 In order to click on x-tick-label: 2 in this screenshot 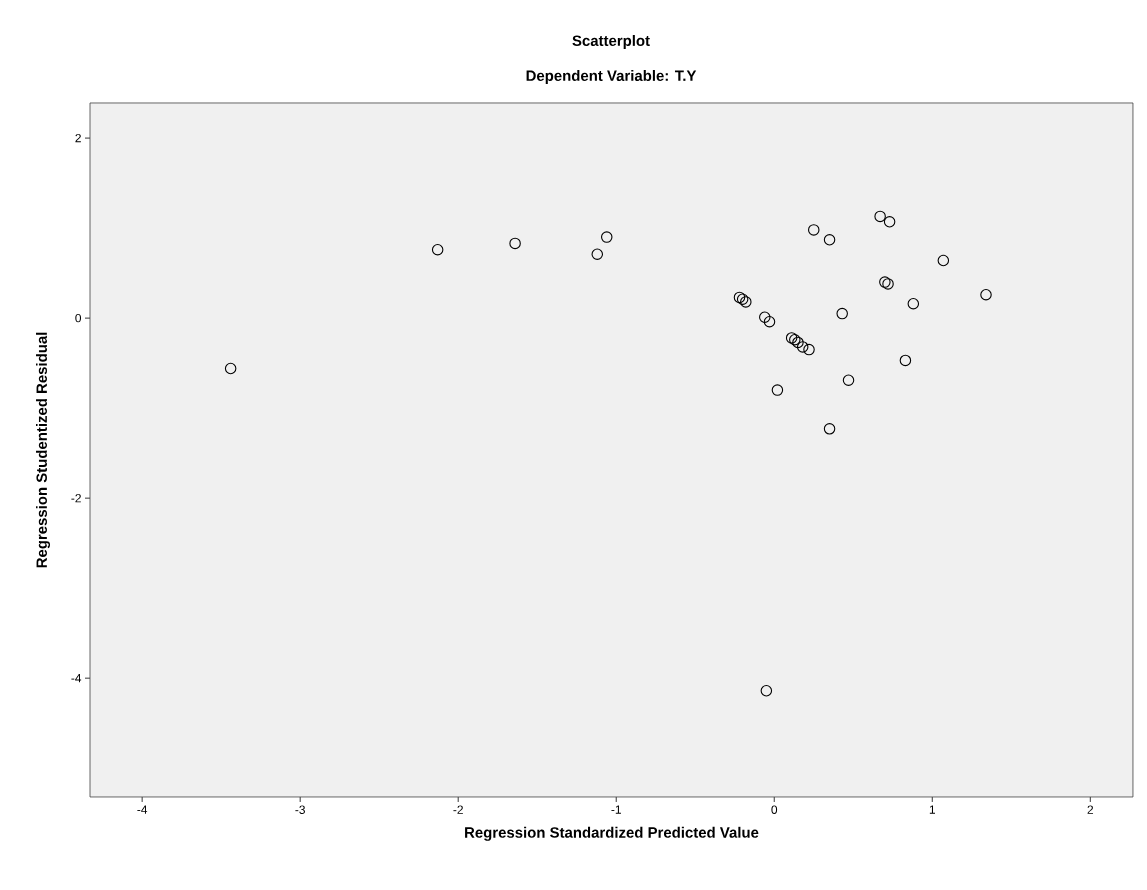, I will do `click(1090, 809)`.